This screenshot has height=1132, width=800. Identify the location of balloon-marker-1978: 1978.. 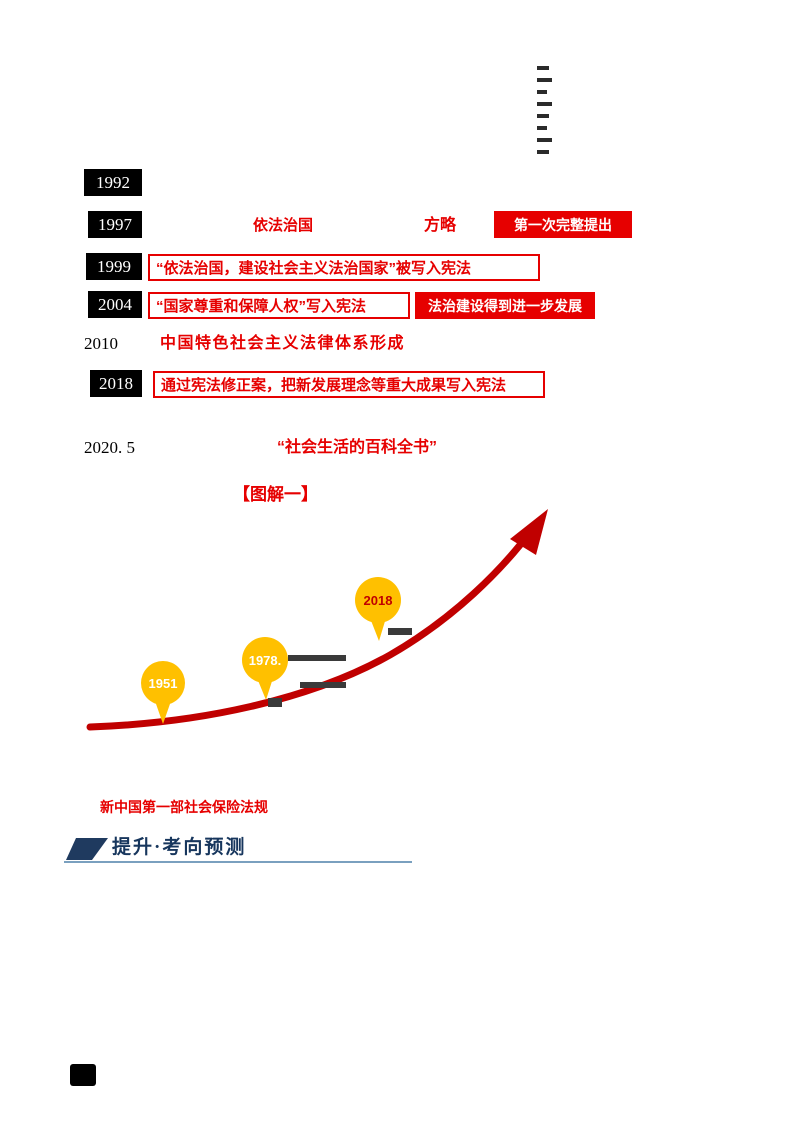
(265, 668).